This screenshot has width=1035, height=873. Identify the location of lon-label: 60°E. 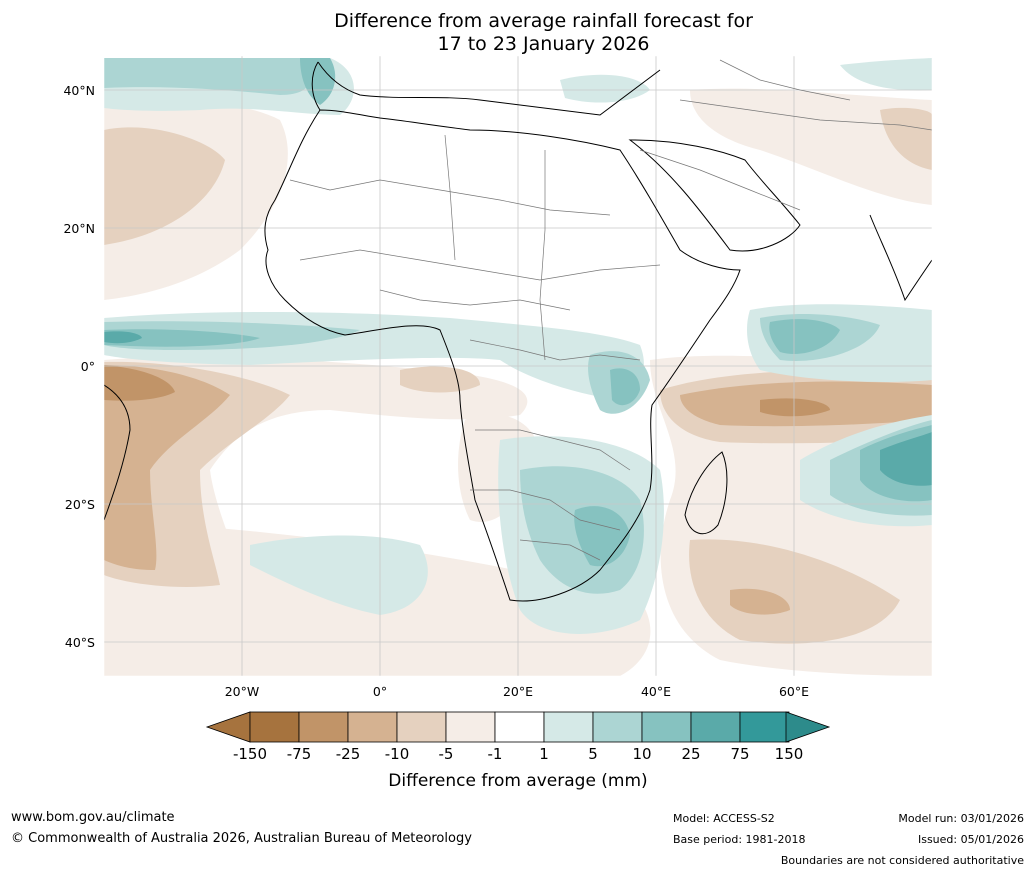
(794, 691).